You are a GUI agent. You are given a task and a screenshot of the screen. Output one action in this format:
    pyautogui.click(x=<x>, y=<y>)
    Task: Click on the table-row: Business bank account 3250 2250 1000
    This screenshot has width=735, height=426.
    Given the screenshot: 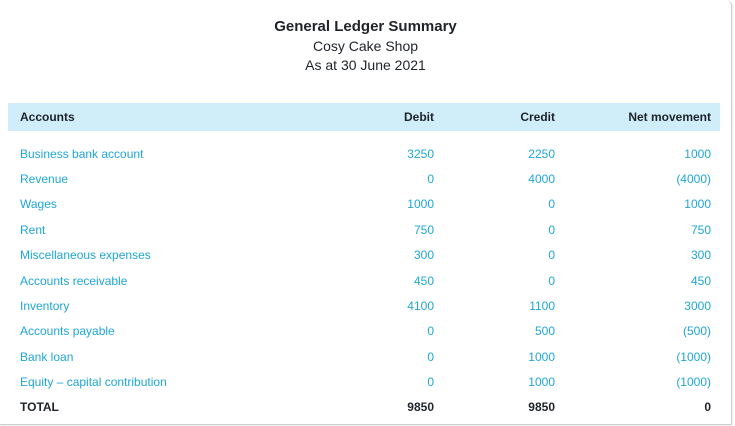 What is the action you would take?
    pyautogui.click(x=364, y=153)
    